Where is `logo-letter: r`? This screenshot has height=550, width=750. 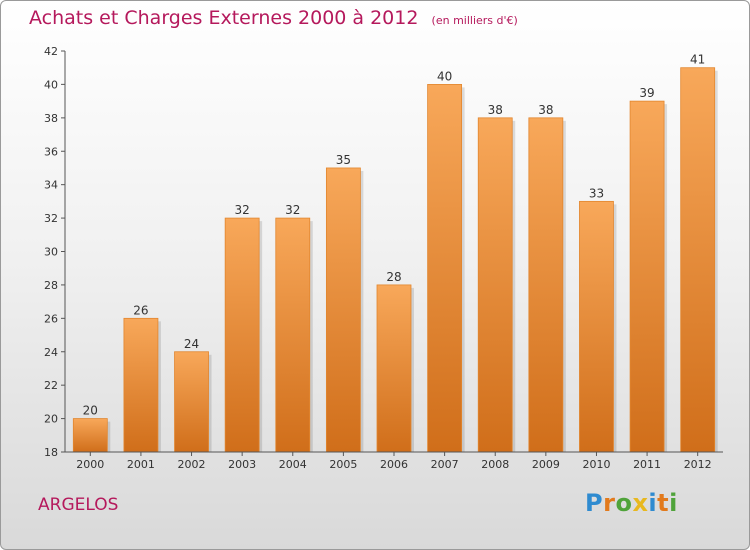
logo-letter: r is located at coordinates (609, 503).